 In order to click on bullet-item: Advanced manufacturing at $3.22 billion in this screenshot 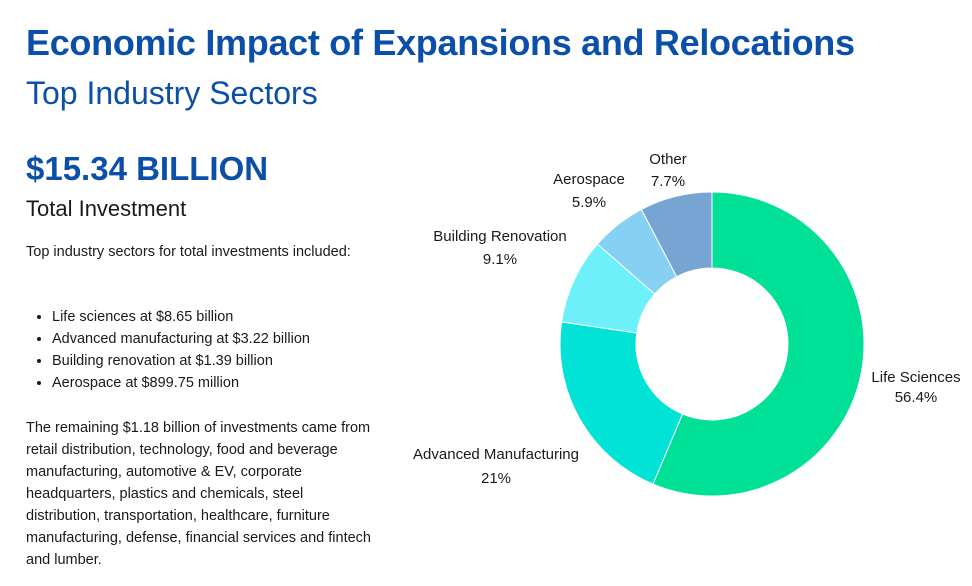, I will do `click(181, 339)`.